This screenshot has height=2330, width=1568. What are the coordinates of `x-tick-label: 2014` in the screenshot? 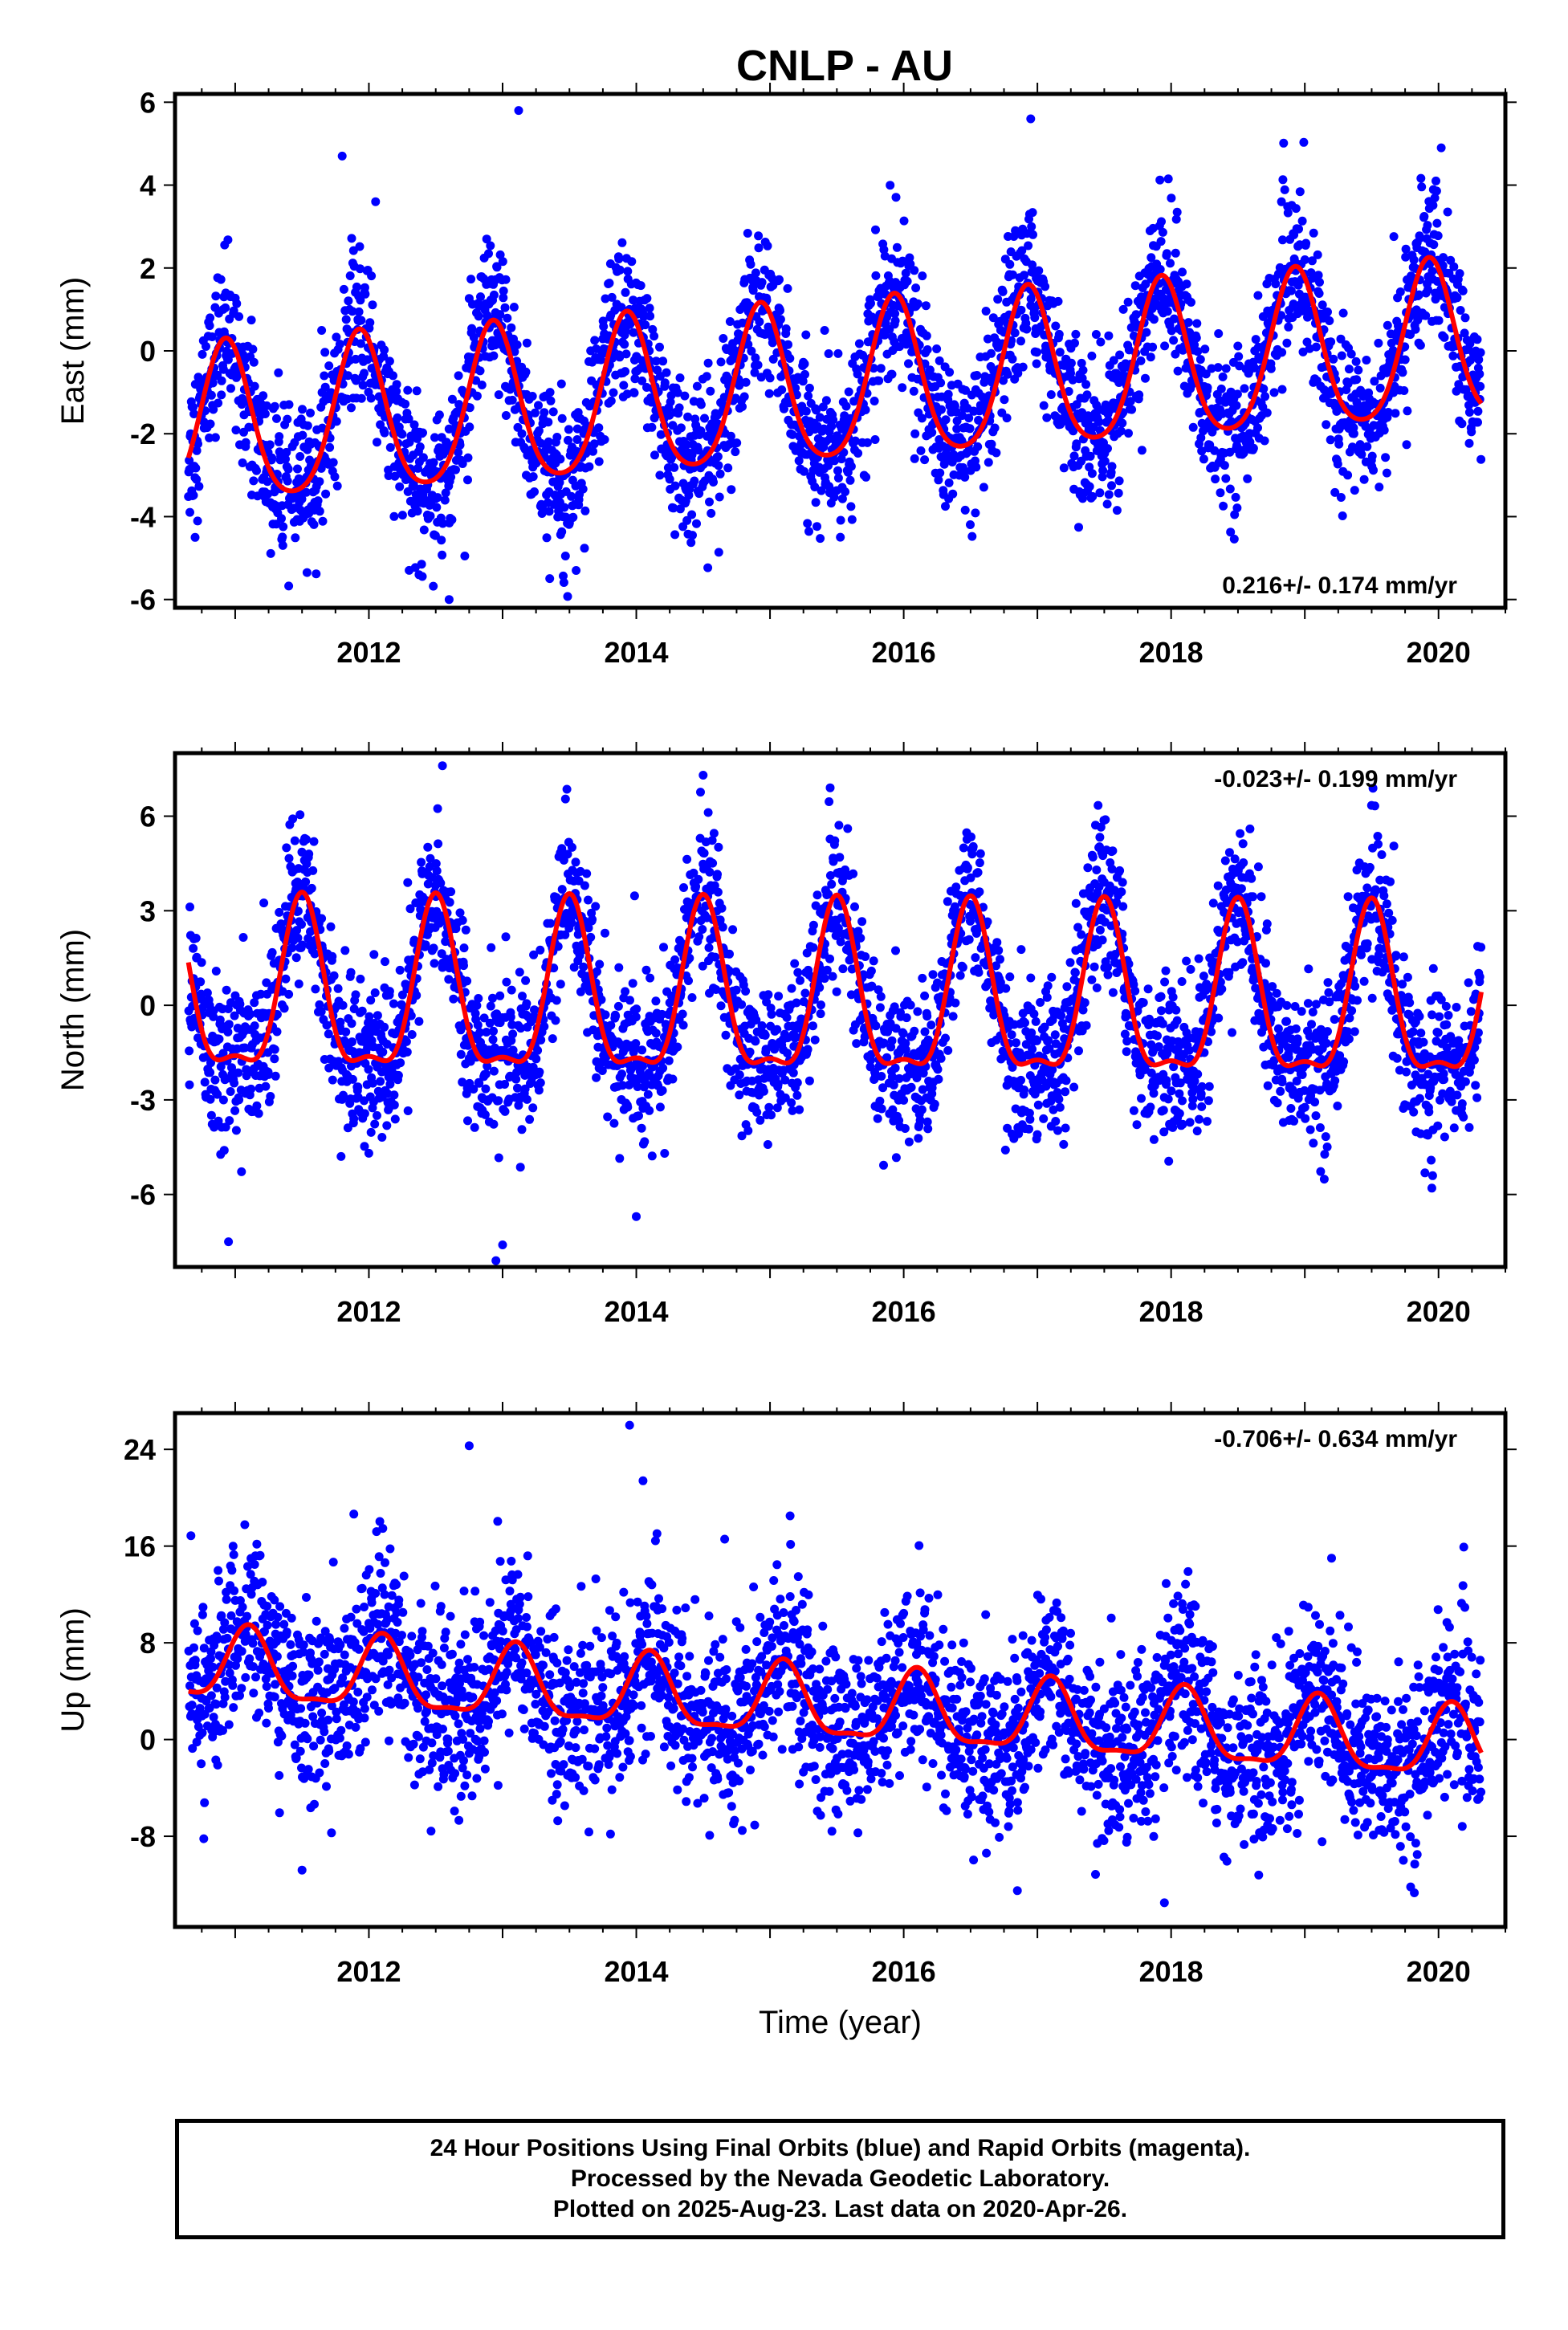 It's located at (636, 652).